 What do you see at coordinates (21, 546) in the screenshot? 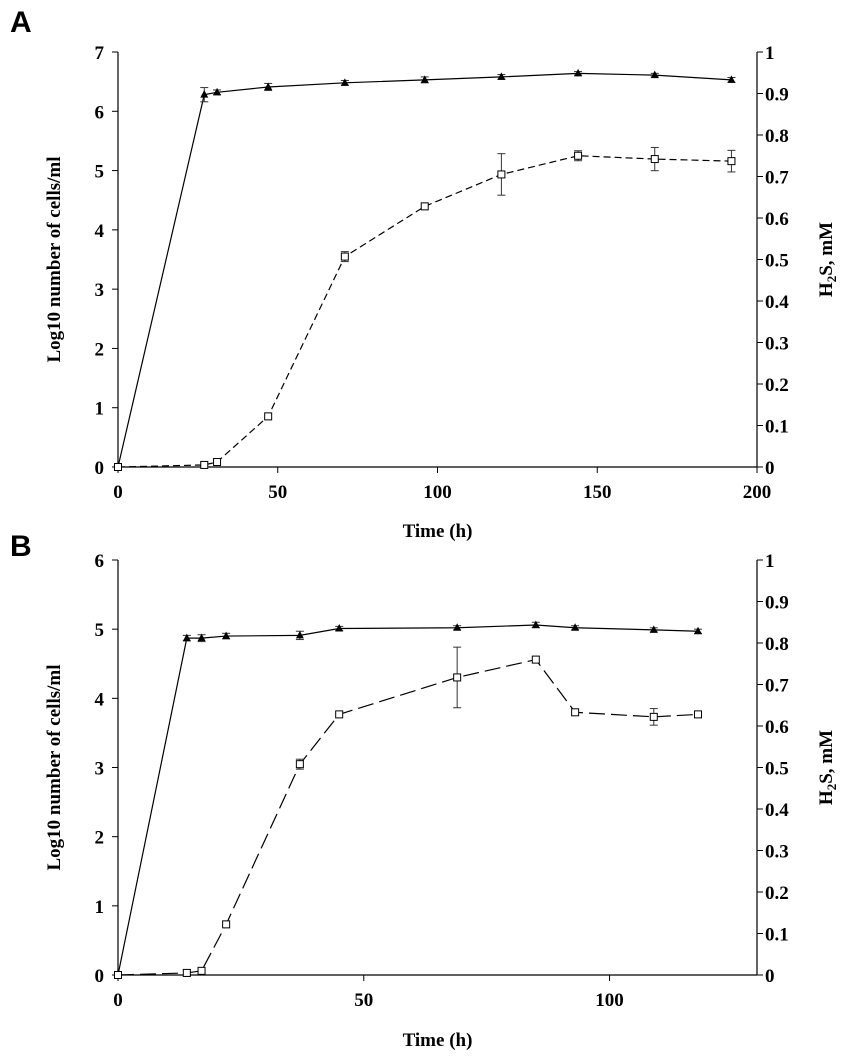
I see `panel-letter: B` at bounding box center [21, 546].